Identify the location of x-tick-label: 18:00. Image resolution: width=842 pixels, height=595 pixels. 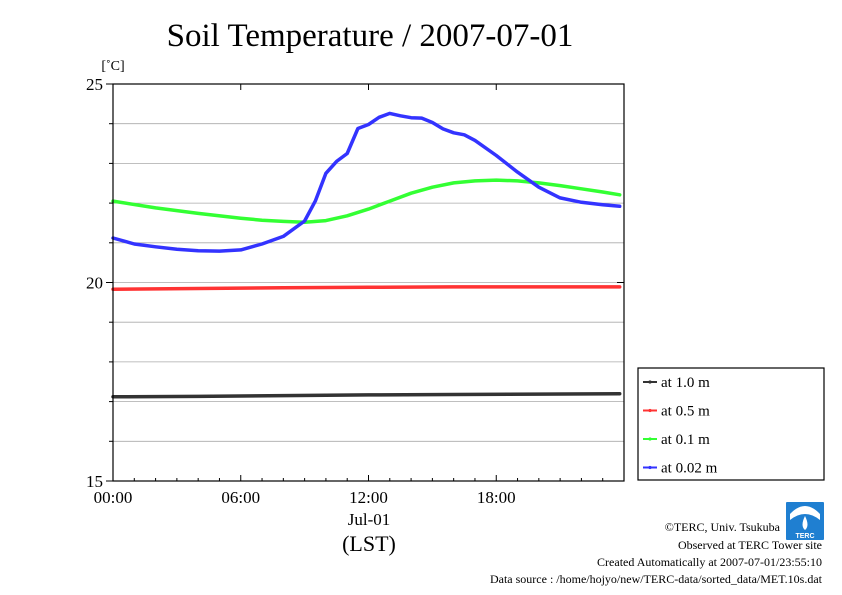
(496, 497).